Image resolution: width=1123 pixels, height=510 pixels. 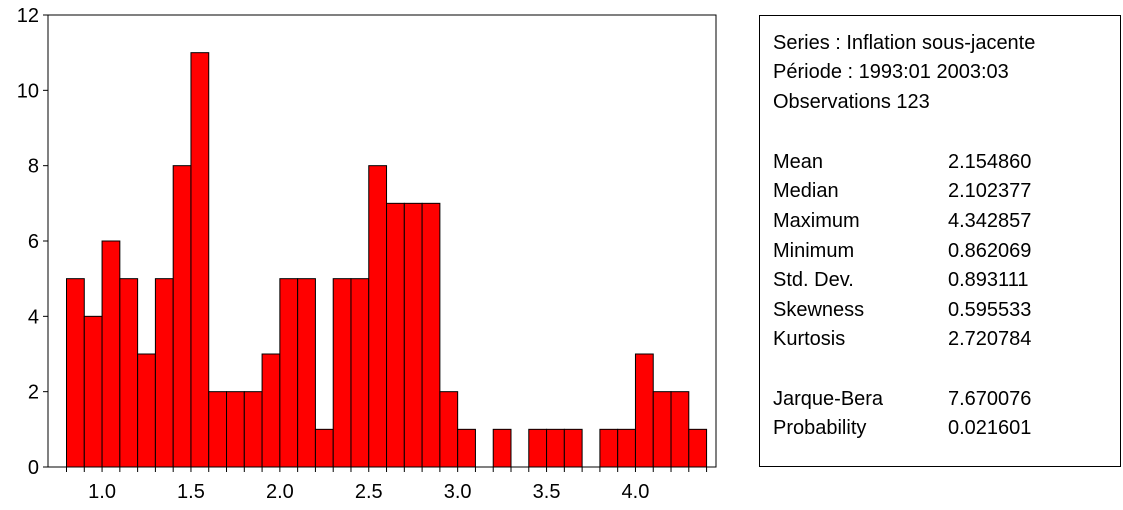 What do you see at coordinates (943, 311) in the screenshot?
I see `stat-row-skewness: Skewness 0.595533` at bounding box center [943, 311].